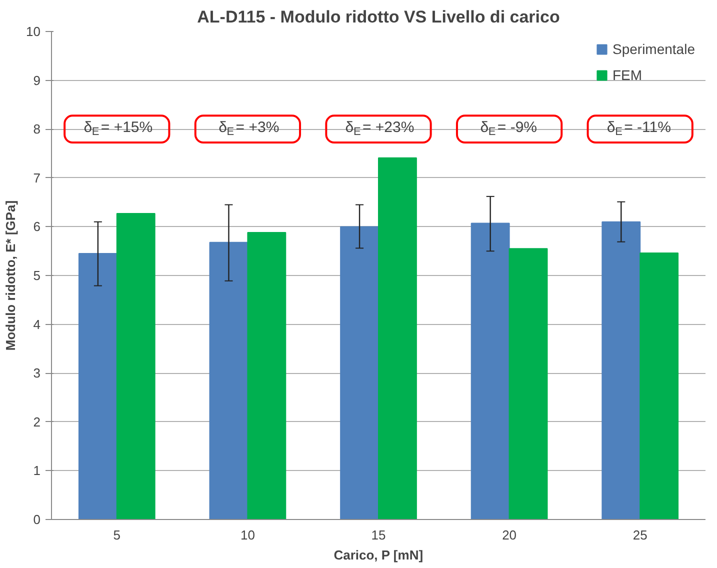 This screenshot has width=717, height=568. Describe the element at coordinates (10, 275) in the screenshot. I see `y-axis-title: Modulo ridotto, E* [GPa]` at that location.